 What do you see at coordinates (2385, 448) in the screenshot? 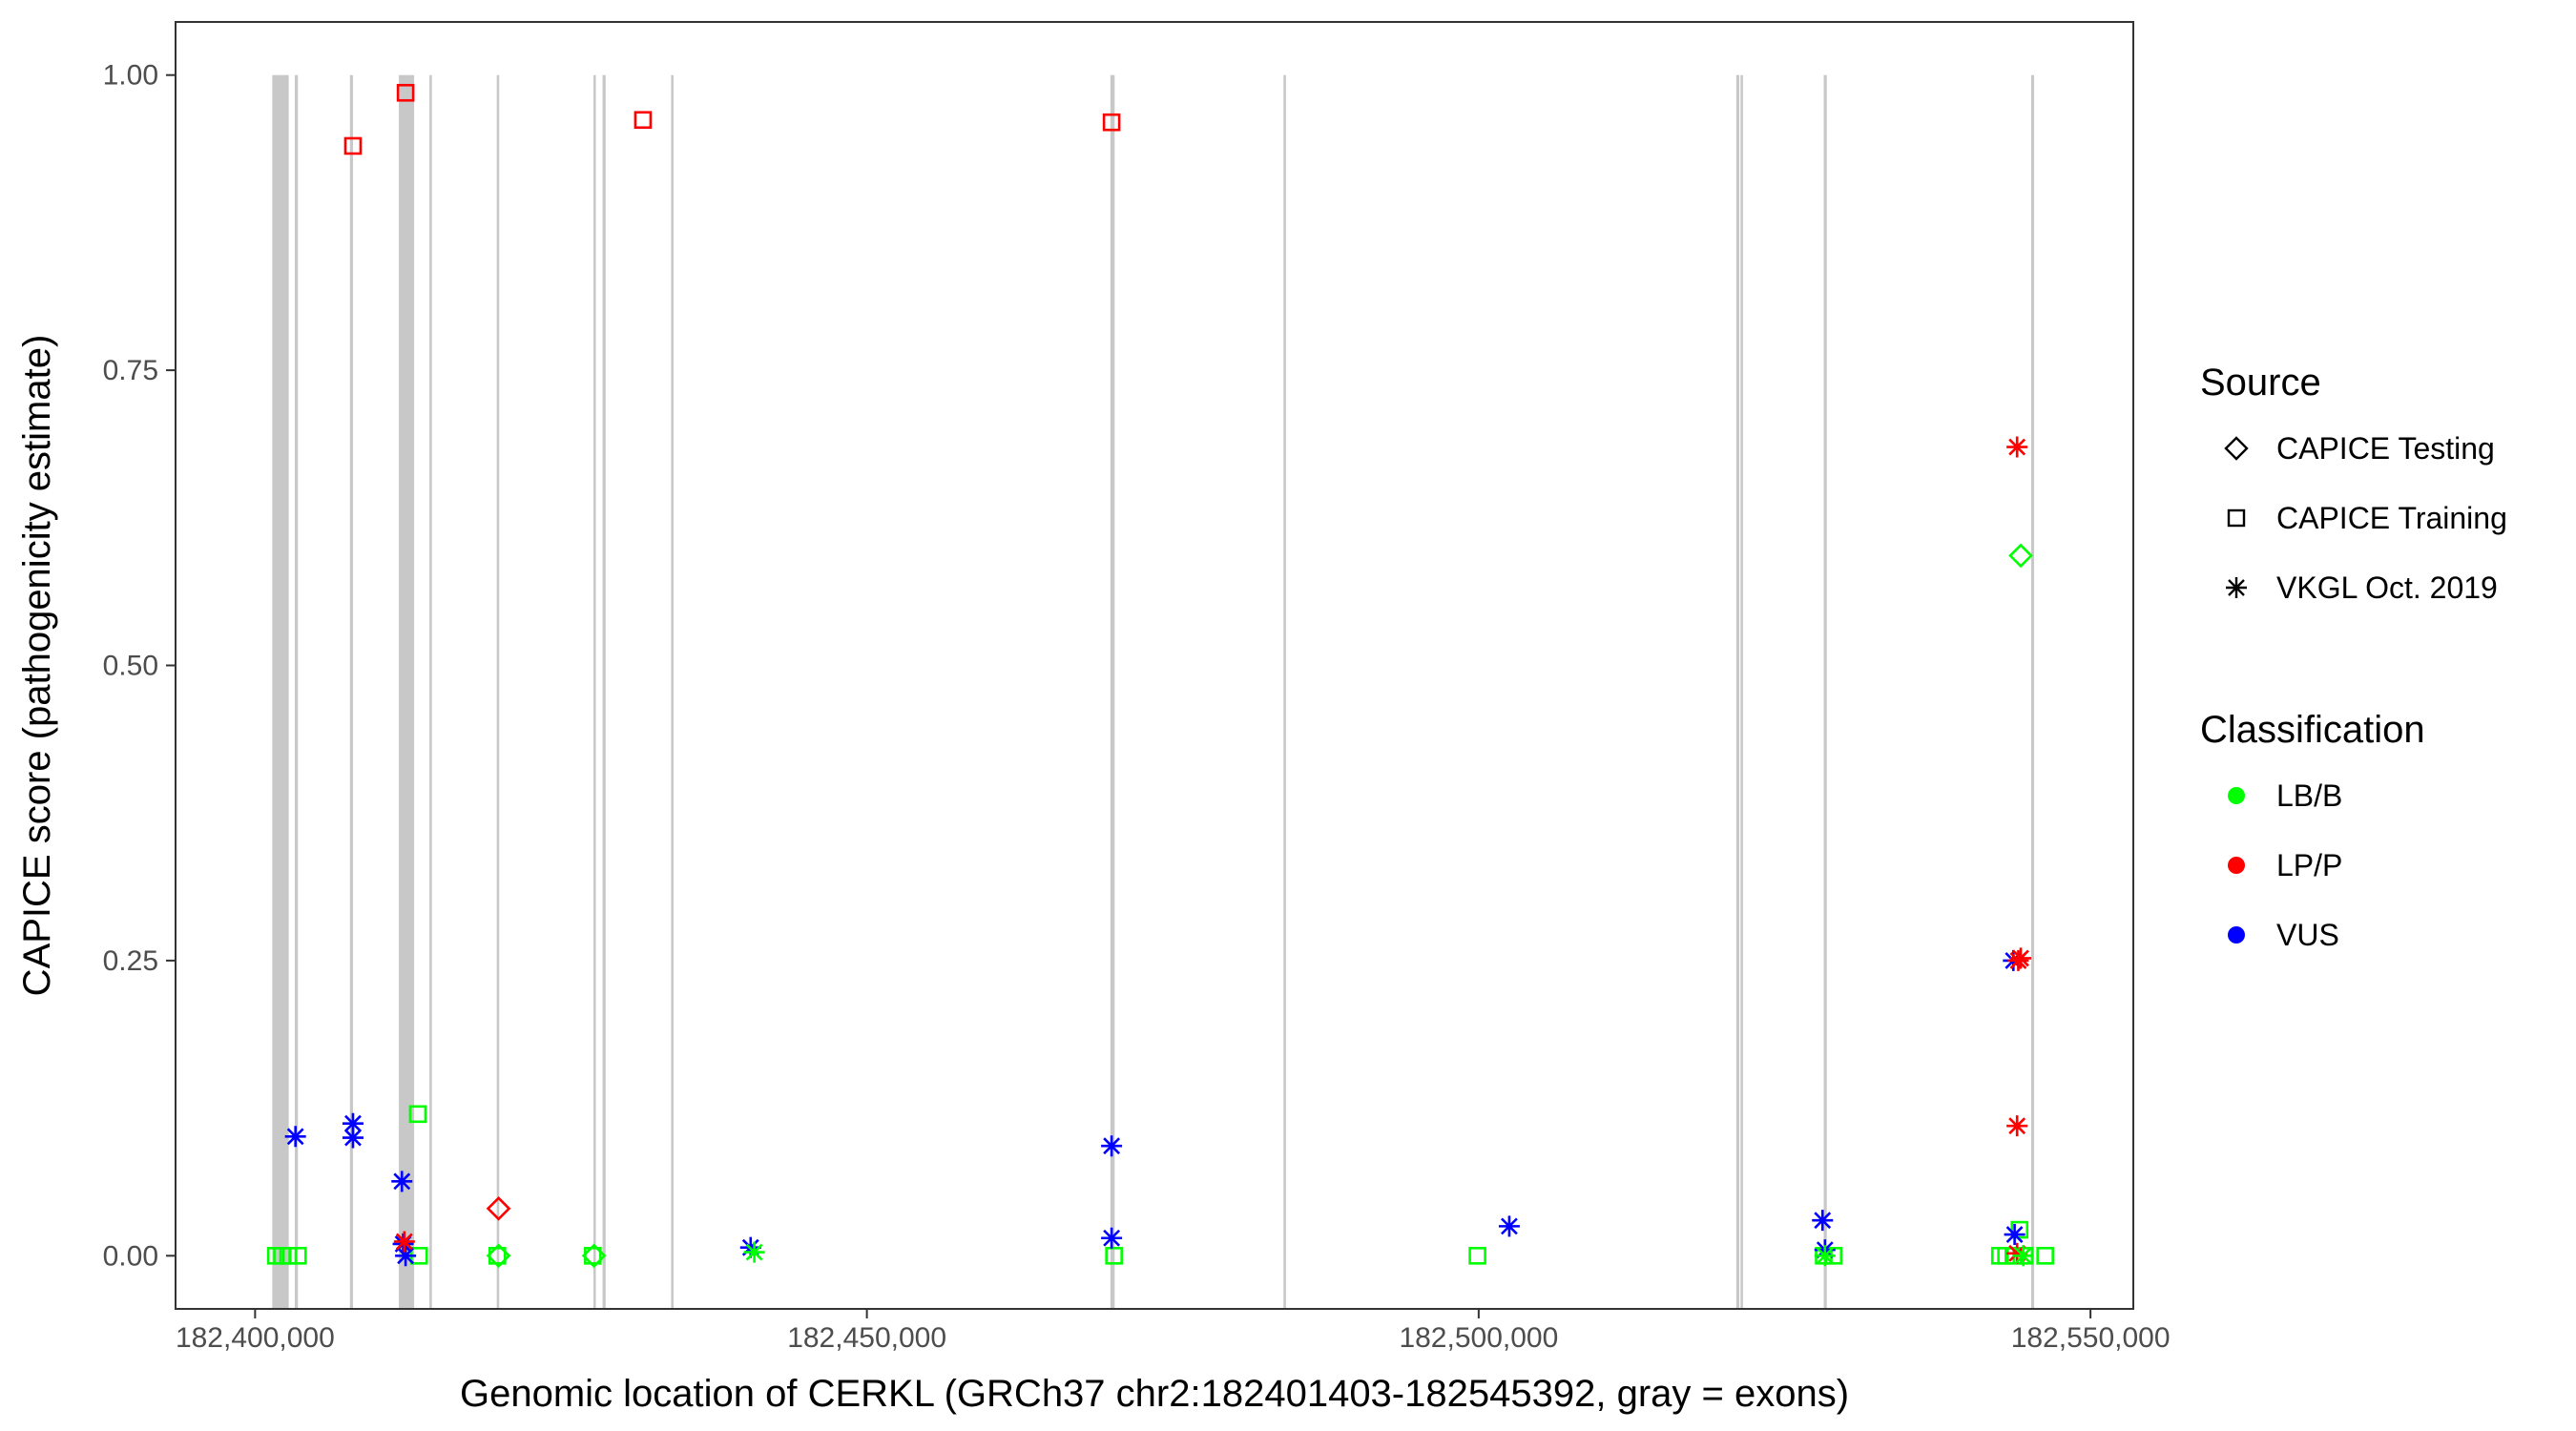
I see `legend-source-label: CAPICE Testing` at bounding box center [2385, 448].